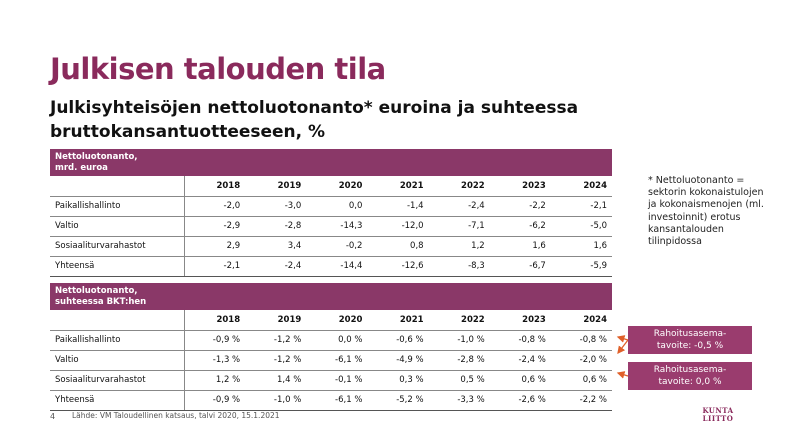 The image size is (790, 444). Describe the element at coordinates (581, 360) in the screenshot. I see `value-cell: -2,0 %` at that location.